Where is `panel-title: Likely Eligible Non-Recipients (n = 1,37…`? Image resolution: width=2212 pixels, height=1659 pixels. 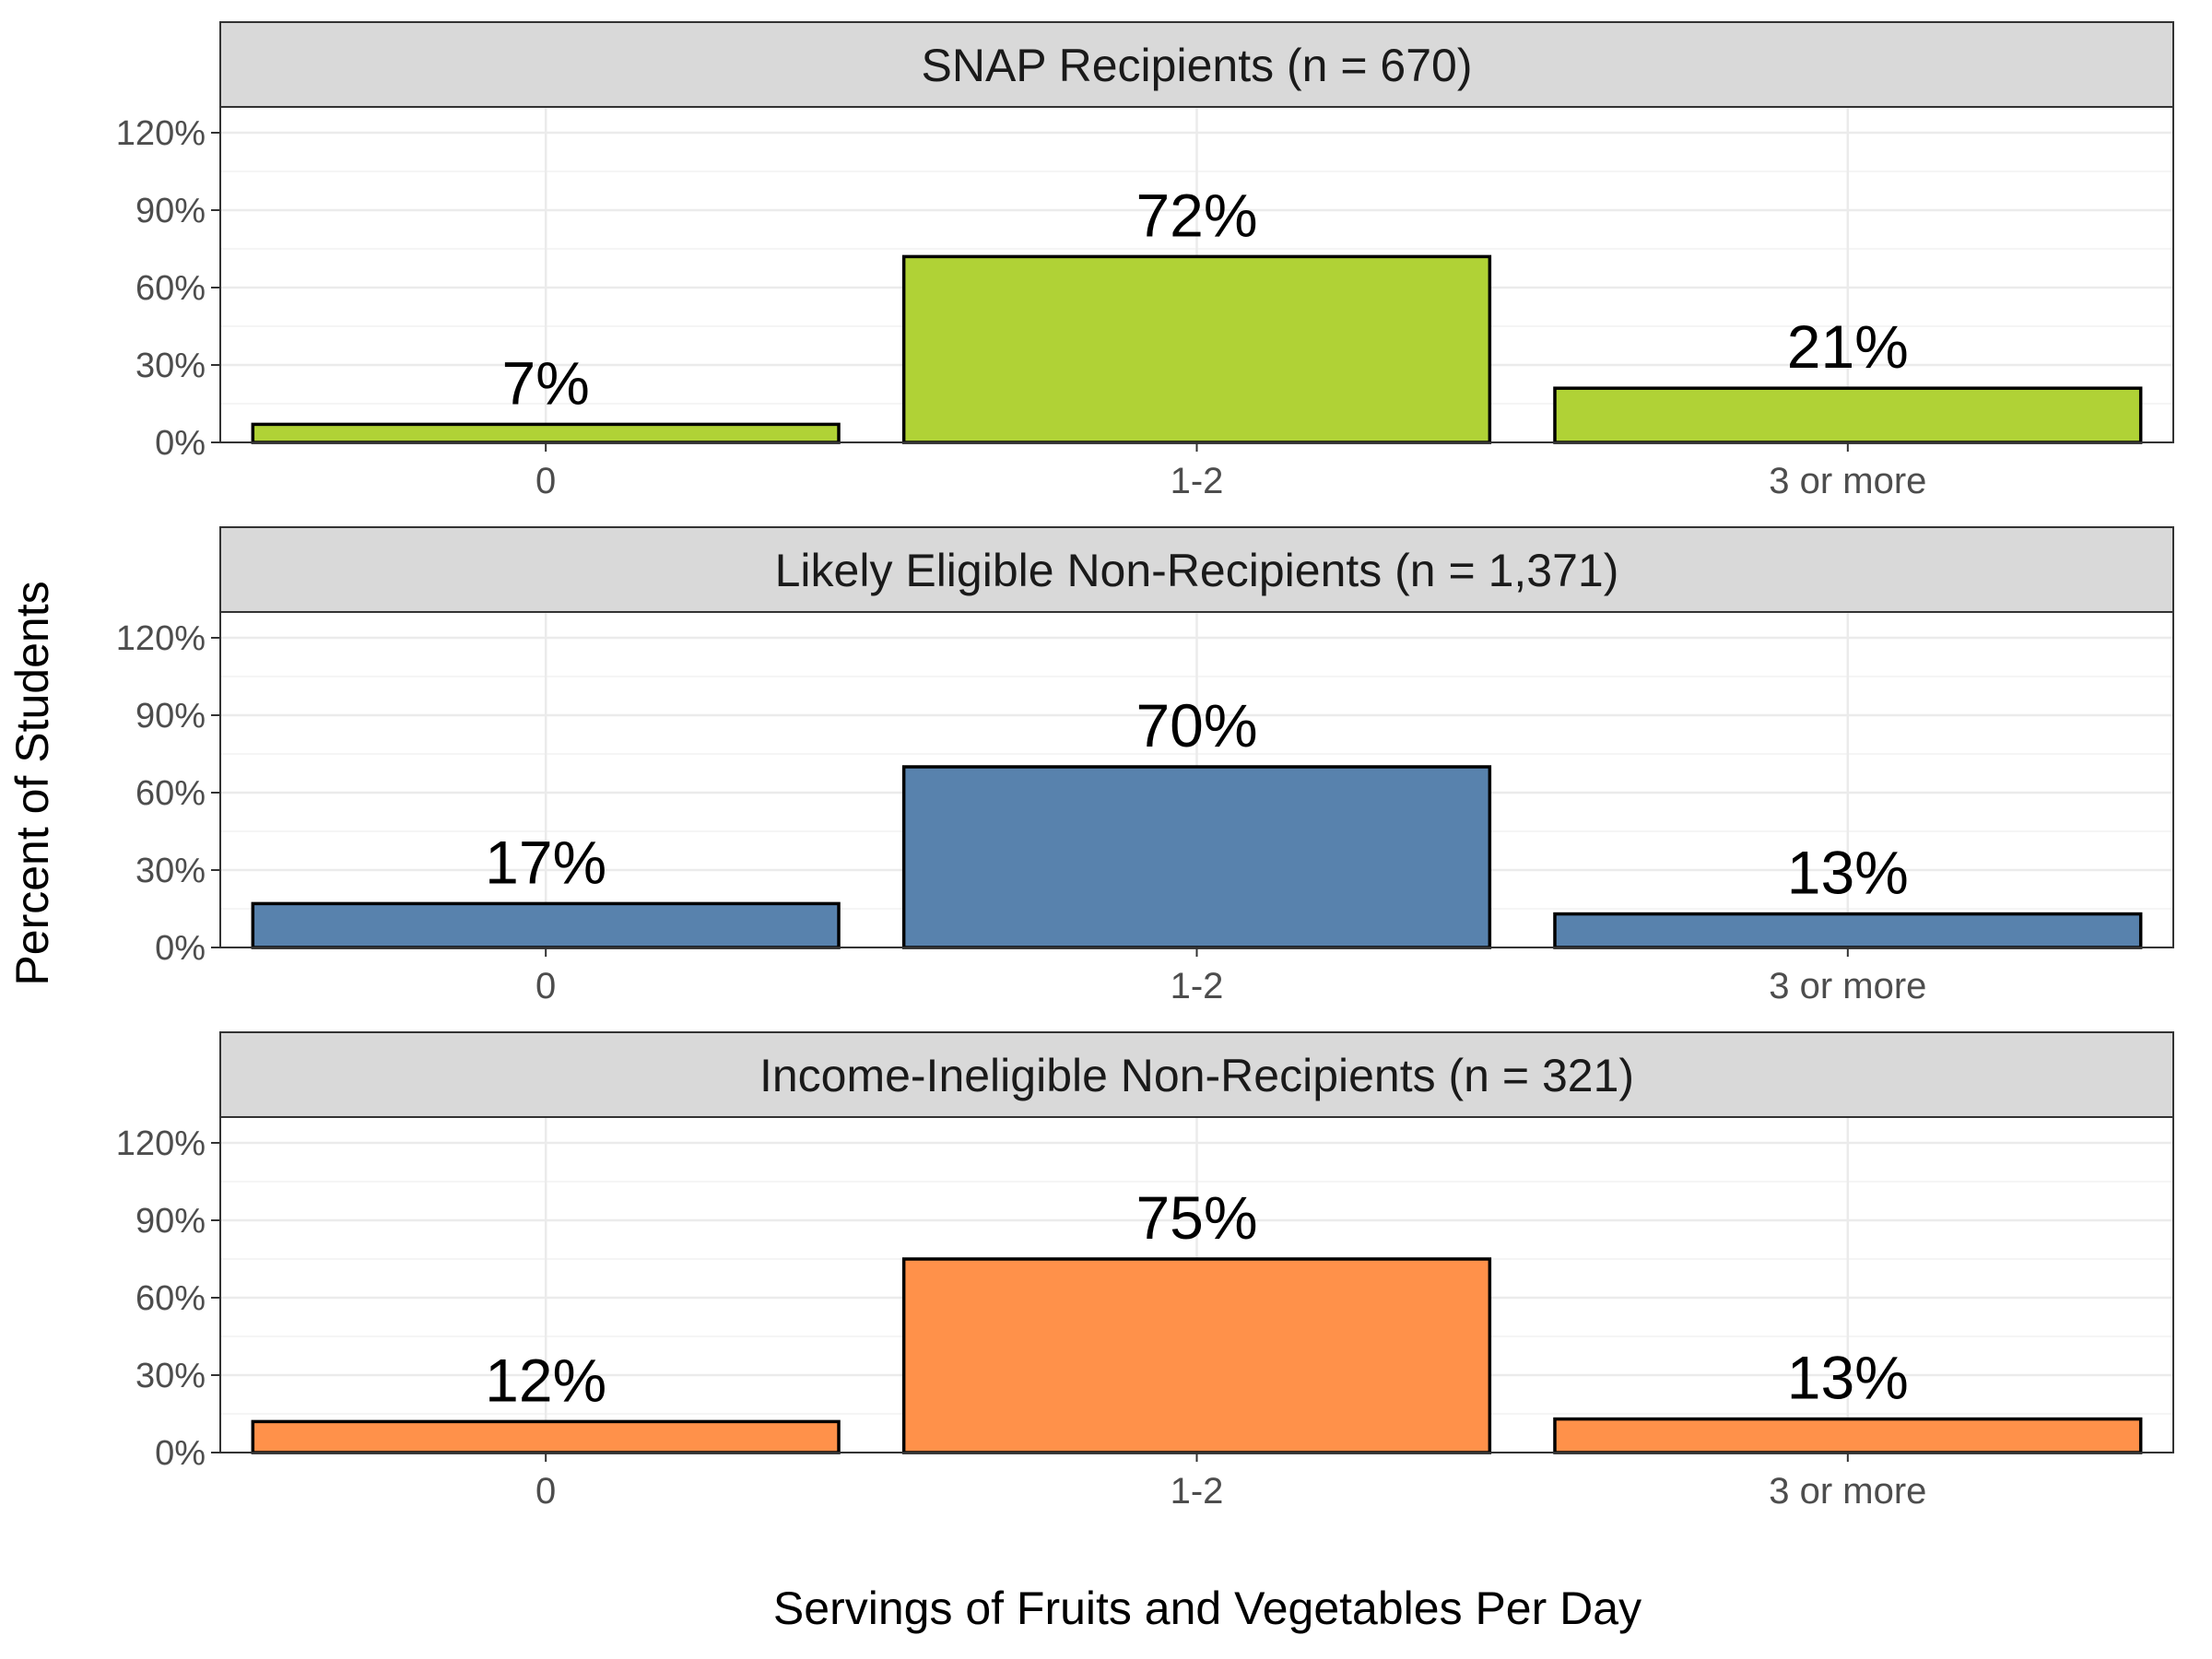
panel-title: Likely Eligible Non-Recipients (n = 1,37… is located at coordinates (1197, 570).